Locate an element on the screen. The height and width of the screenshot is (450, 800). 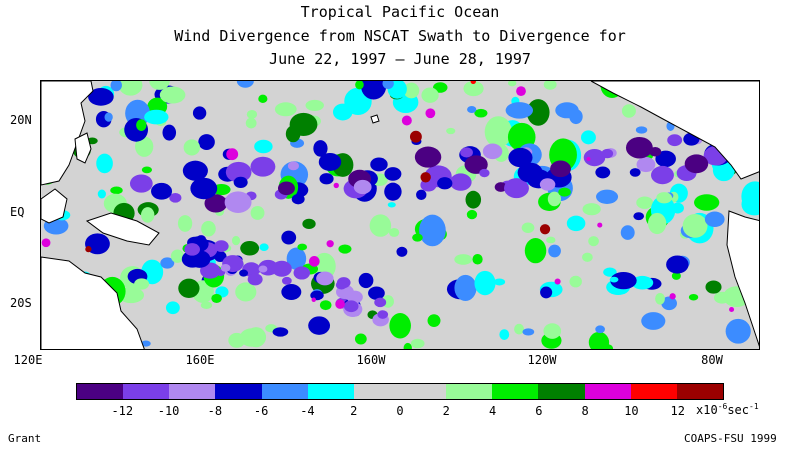
colorbar-tick-label: 0 is located at coordinates (400, 411).